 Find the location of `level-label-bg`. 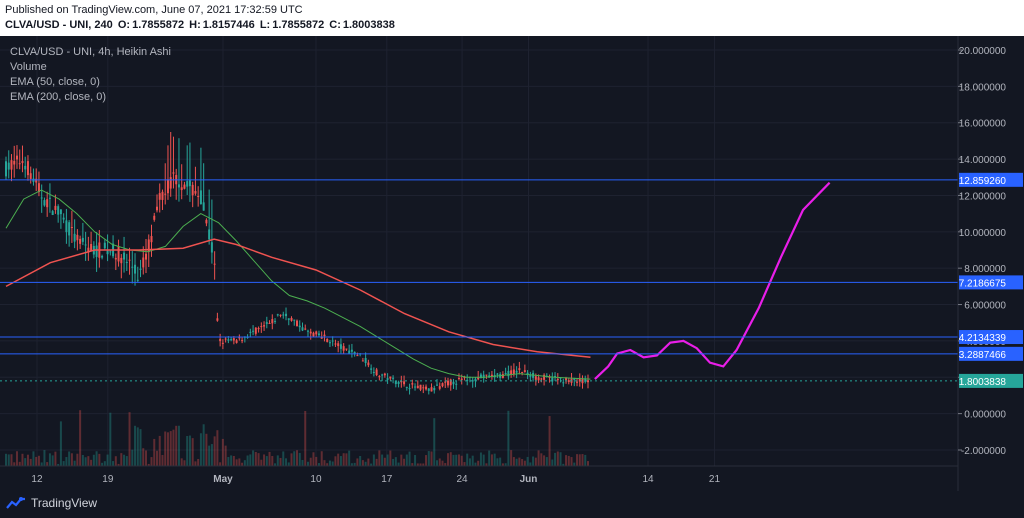

level-label-bg is located at coordinates (991, 353).